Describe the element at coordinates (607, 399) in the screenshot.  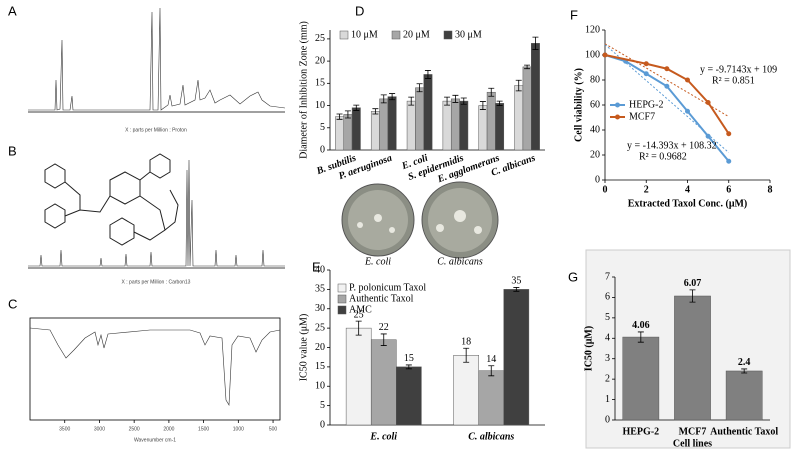
I see `y-tick-label: 1` at that location.